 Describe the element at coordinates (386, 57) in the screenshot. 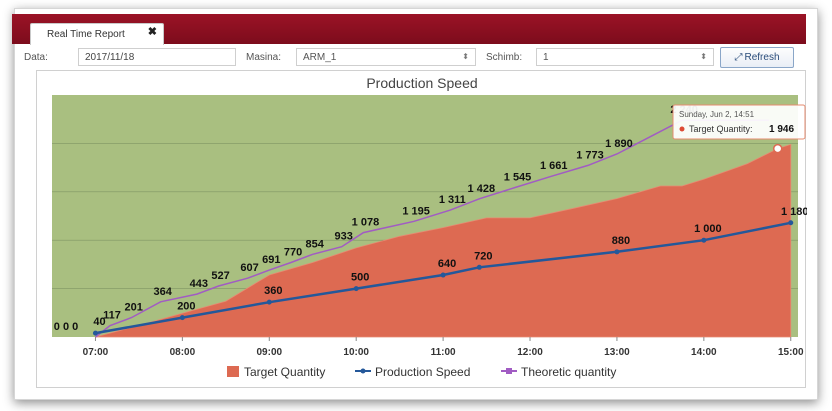

I see `masina-select: ARM_1 ⬍` at that location.